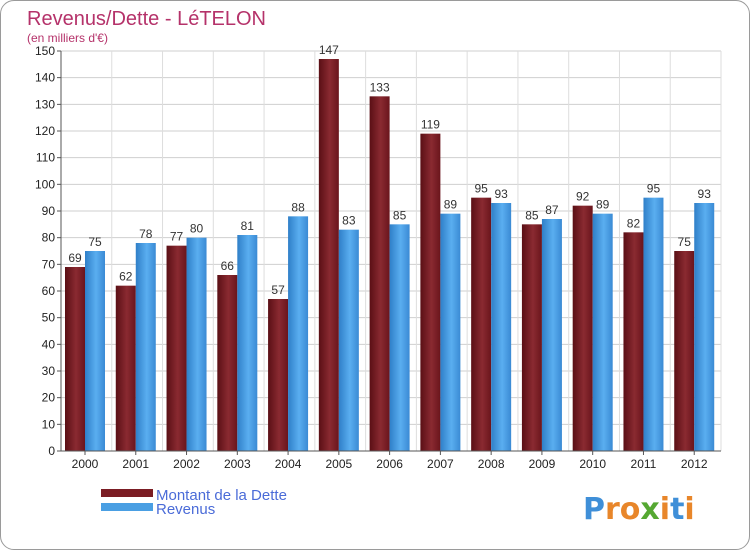 The width and height of the screenshot is (750, 550). I want to click on x-tick-label: 2004, so click(288, 464).